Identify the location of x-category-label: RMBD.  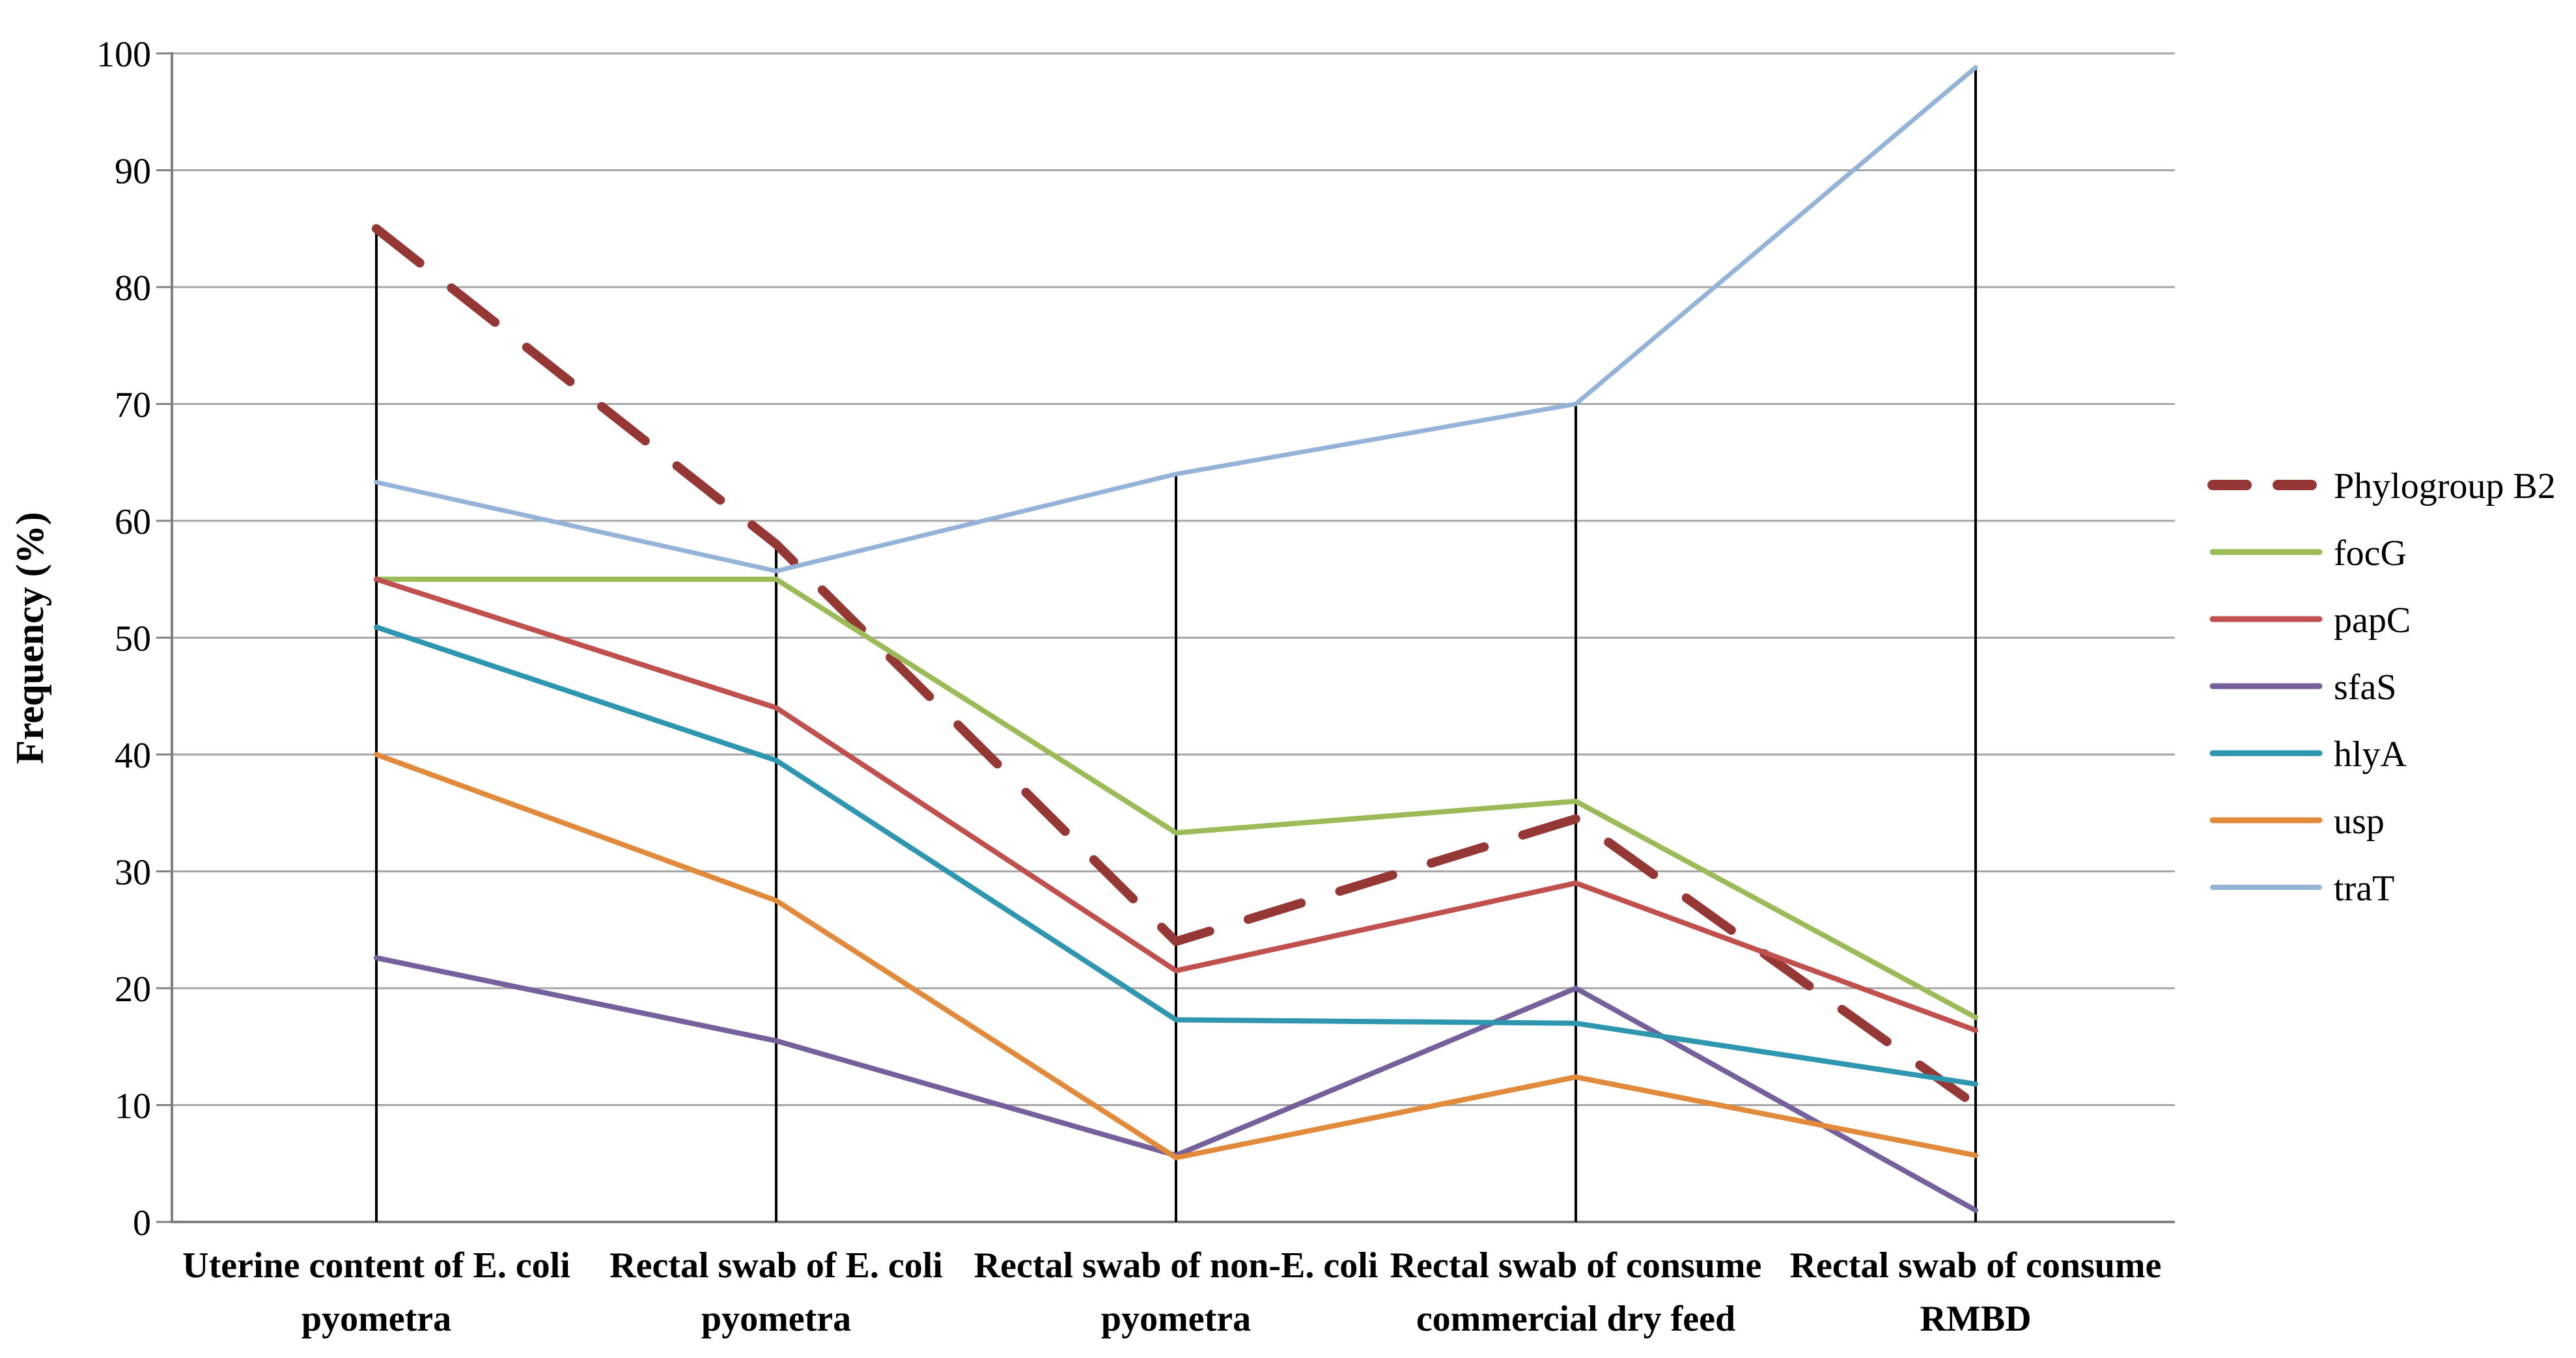
(1976, 1319).